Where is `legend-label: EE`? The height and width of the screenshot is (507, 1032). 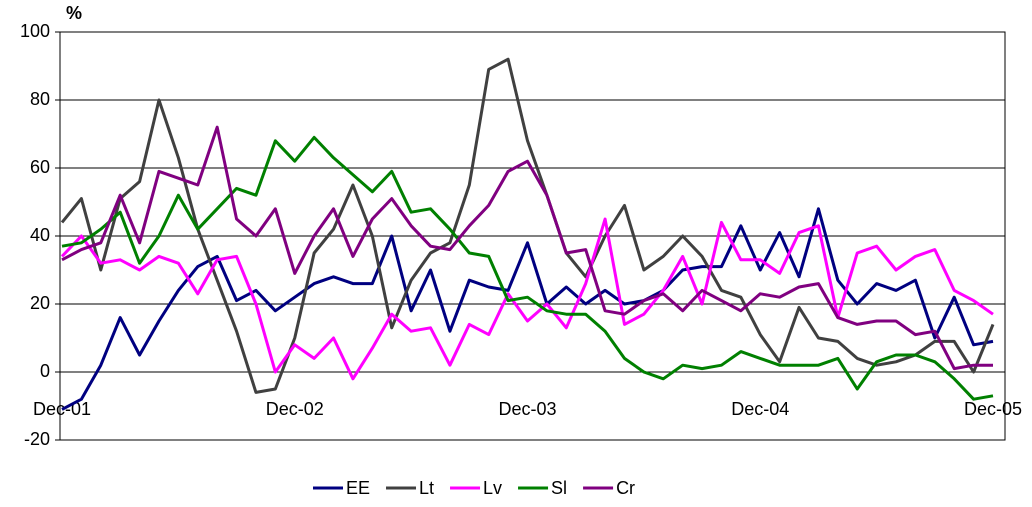 legend-label: EE is located at coordinates (358, 488).